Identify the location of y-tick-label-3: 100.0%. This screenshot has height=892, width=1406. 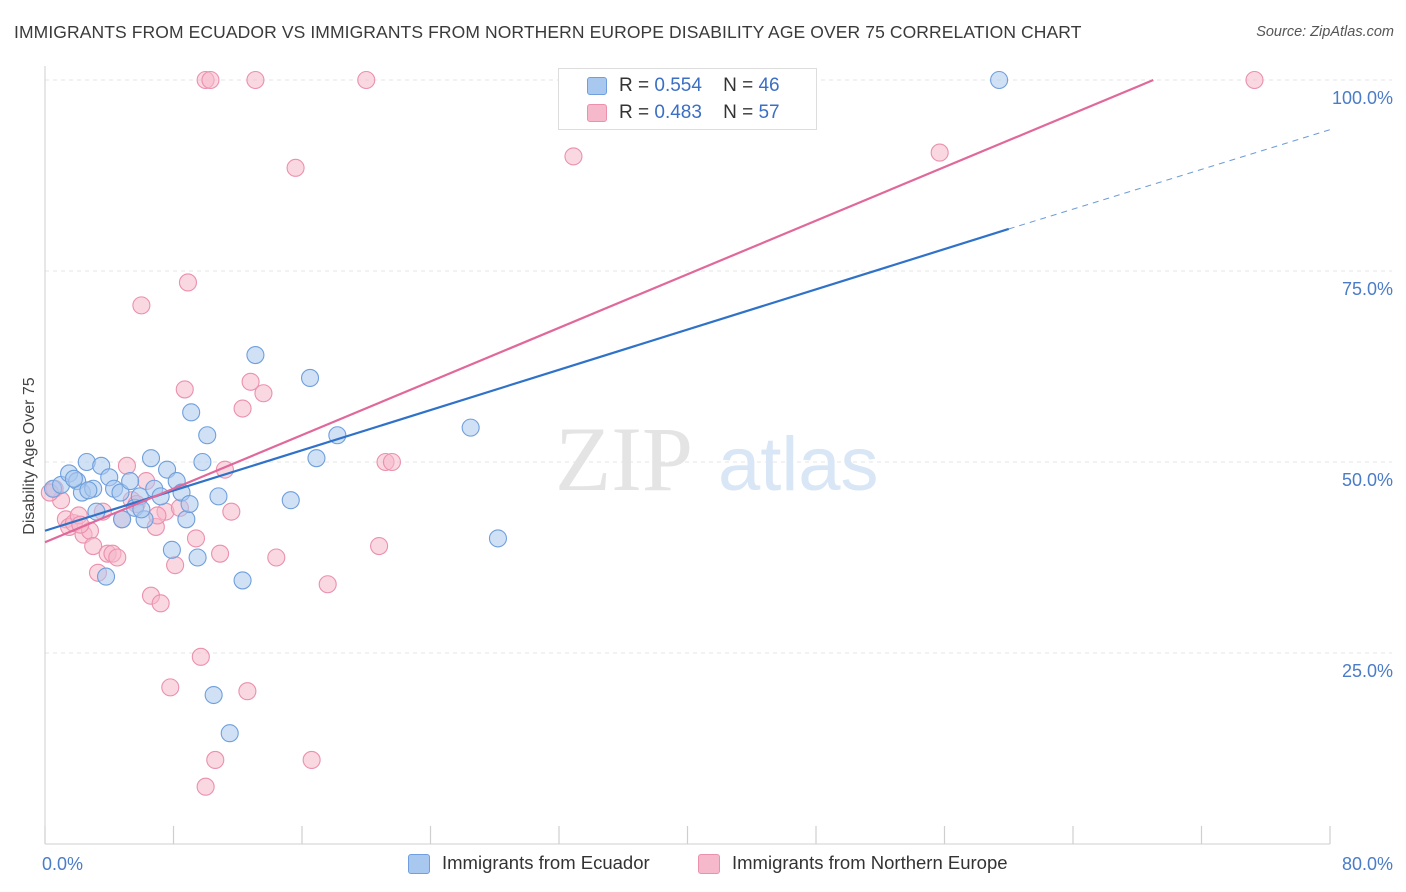
(1362, 98).